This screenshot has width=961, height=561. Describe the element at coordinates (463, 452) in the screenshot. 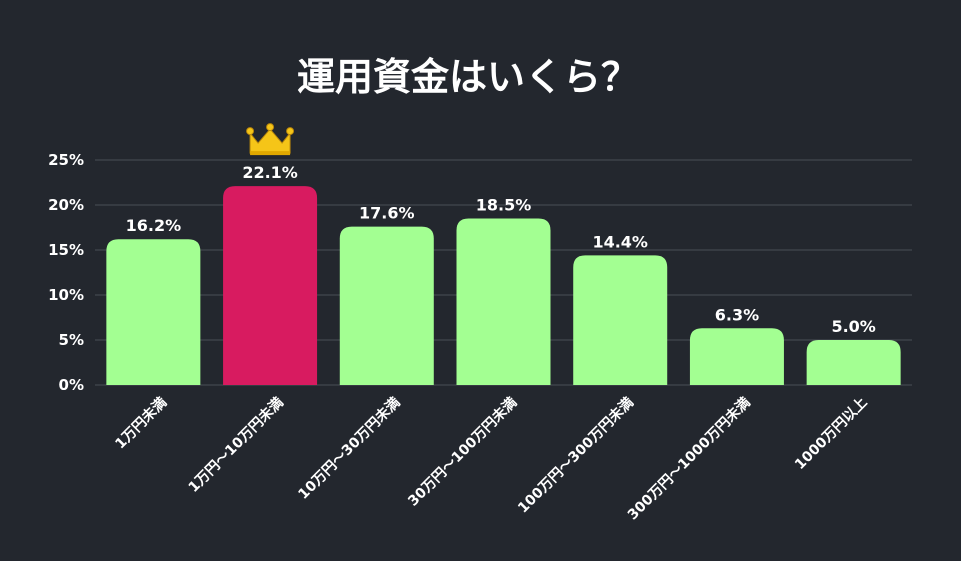

I see `x-tick-label: 30万円～100万円未満` at that location.